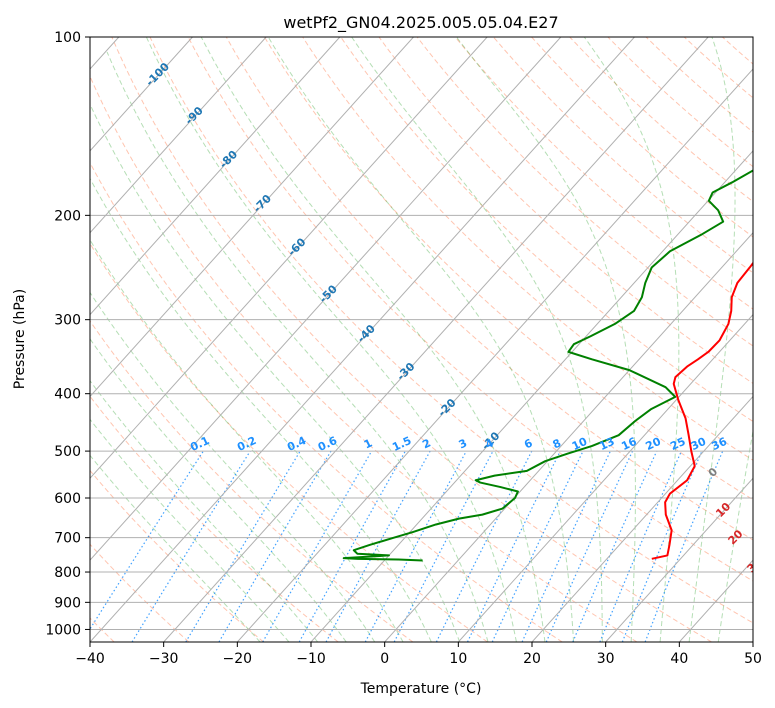 The height and width of the screenshot is (708, 775). I want to click on y-axis: 100 200 300 400 500 600 700 800 900 1000, so click(67, 334).